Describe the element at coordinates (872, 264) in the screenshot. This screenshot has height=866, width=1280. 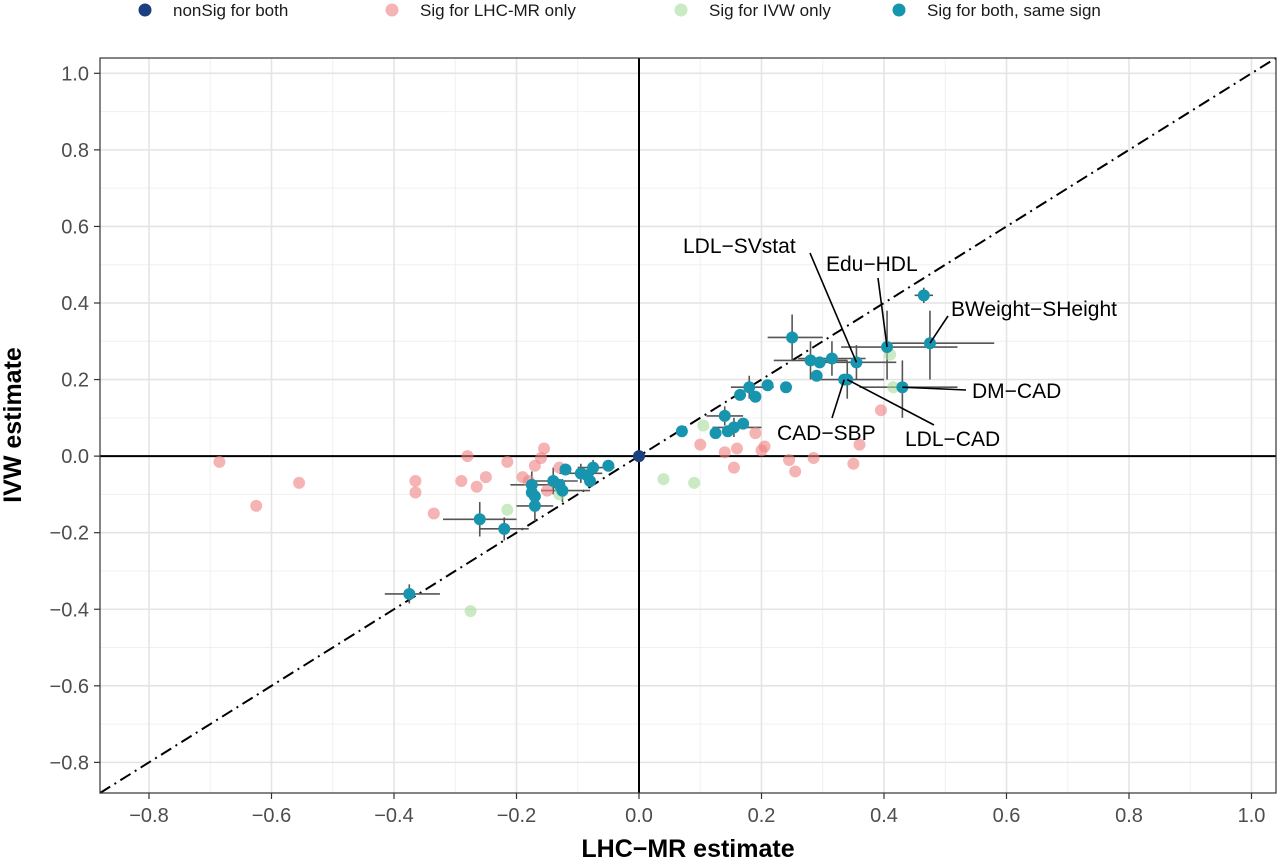
I see `annotation-label: Edu−HDL` at that location.